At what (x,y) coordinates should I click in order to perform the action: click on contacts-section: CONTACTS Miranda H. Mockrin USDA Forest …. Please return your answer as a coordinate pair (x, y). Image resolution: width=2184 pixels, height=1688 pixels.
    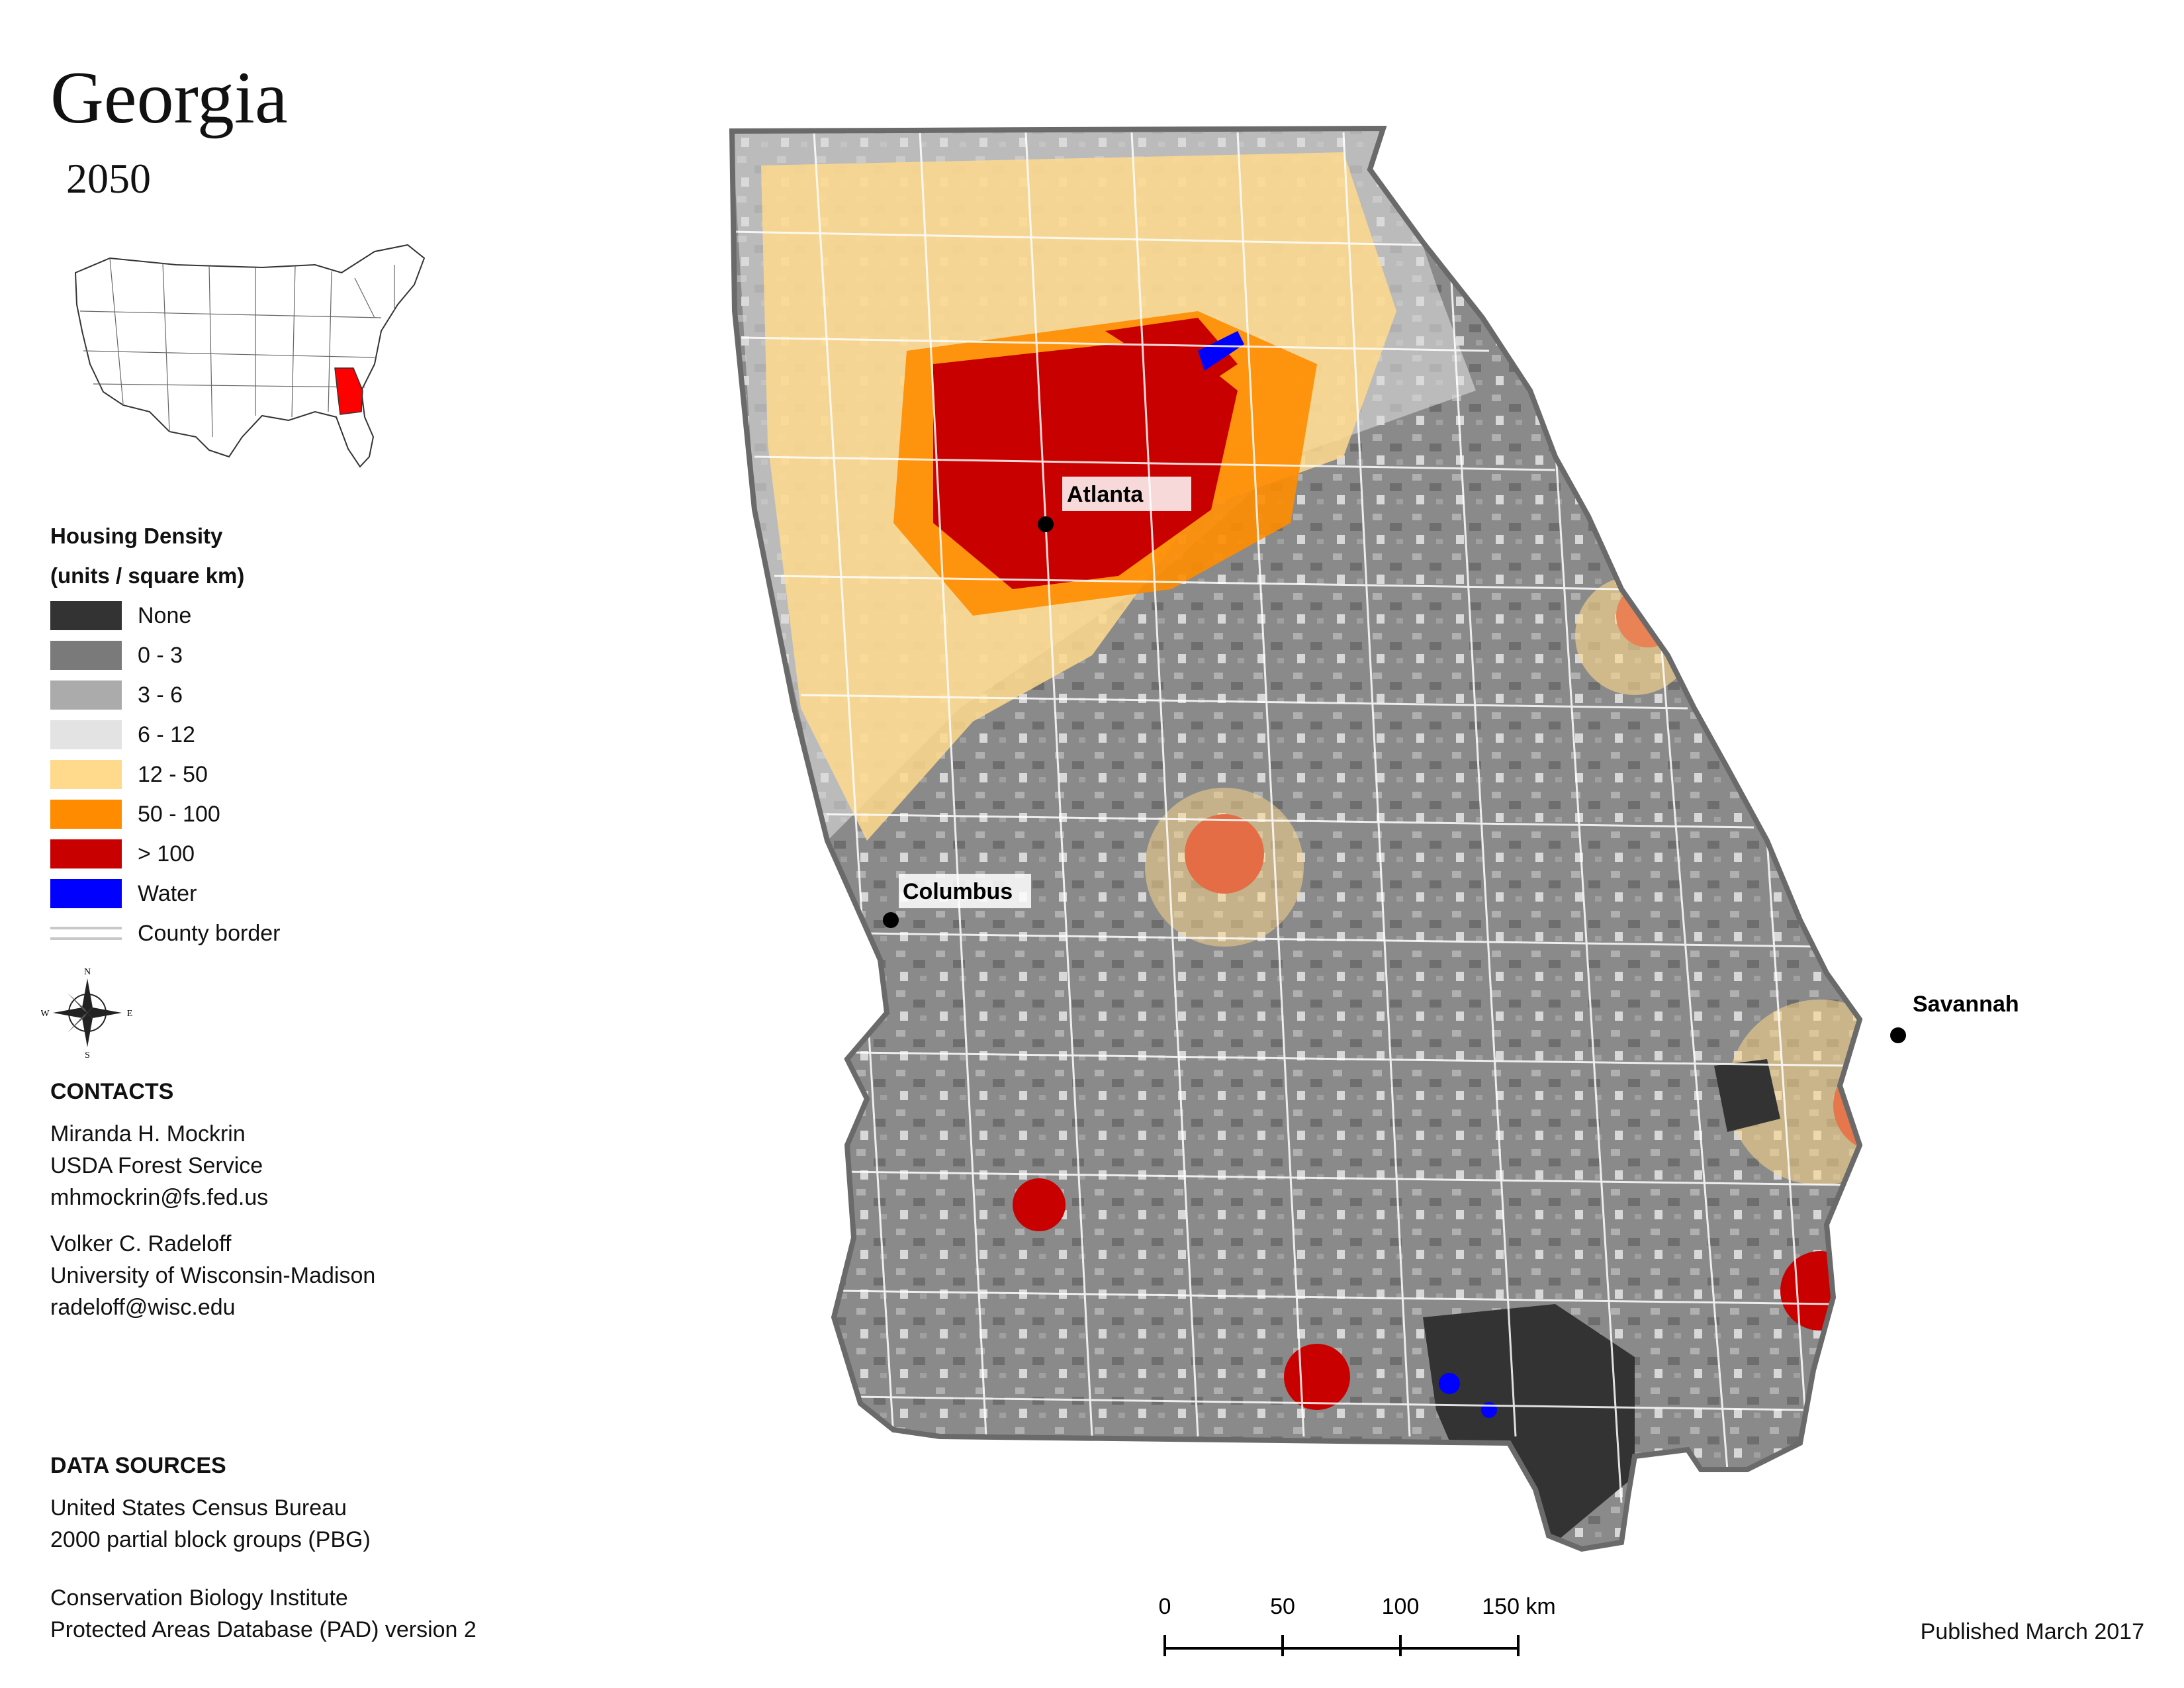
    Looking at the image, I should click on (282, 1201).